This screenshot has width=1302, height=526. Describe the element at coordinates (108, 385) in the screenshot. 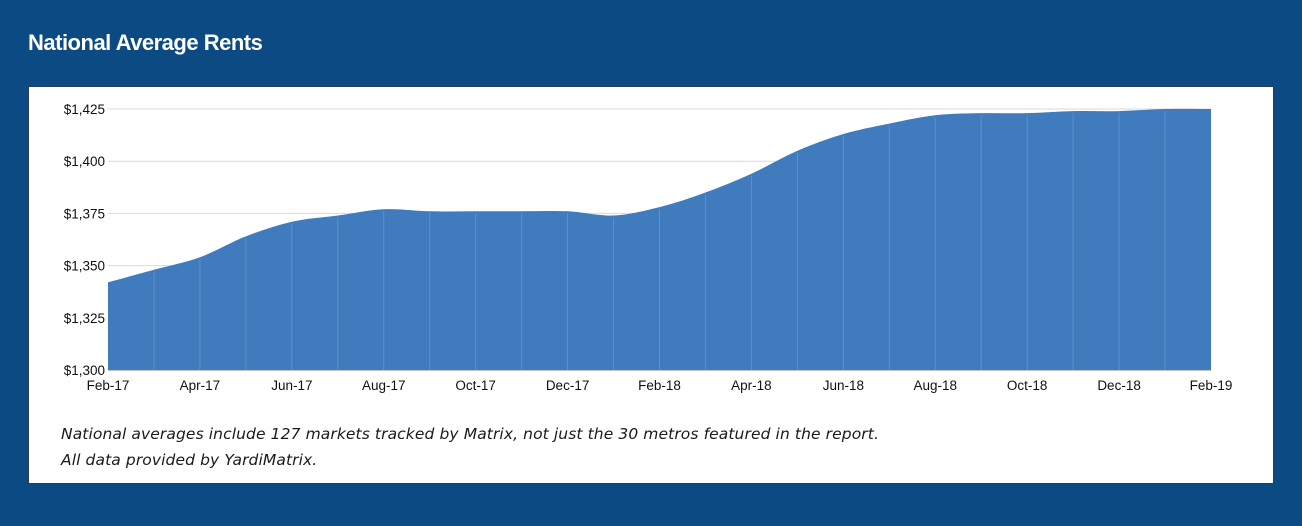

I see `x-tick-label: Feb-17` at that location.